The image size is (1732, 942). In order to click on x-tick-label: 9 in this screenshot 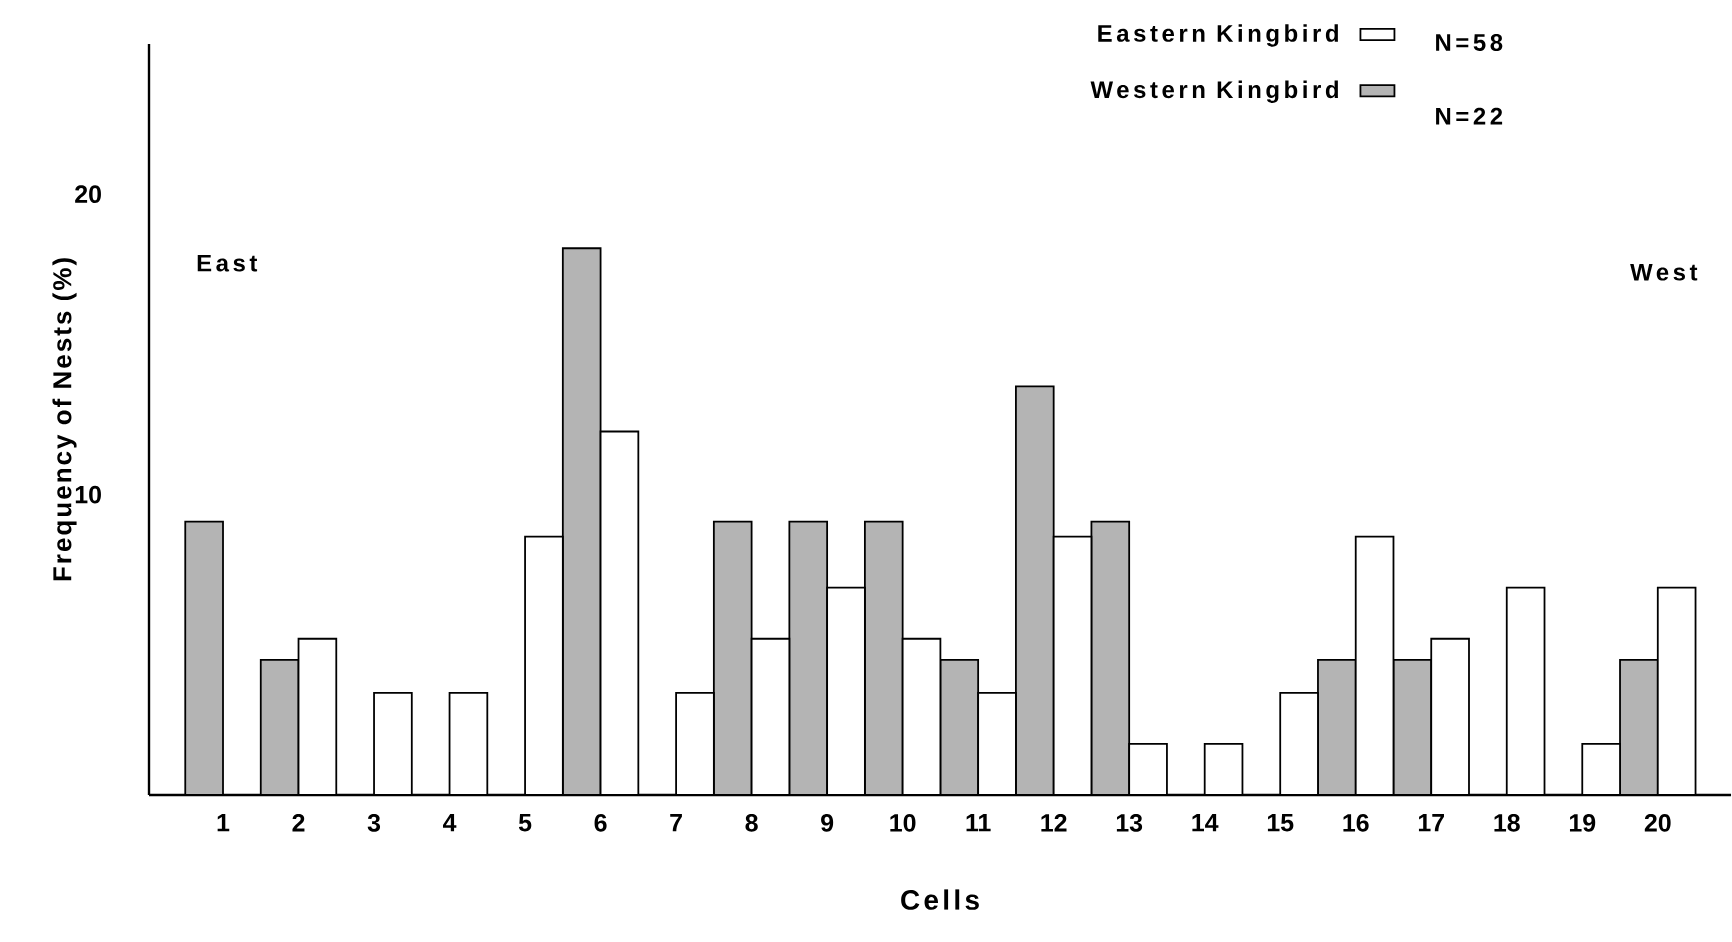, I will do `click(827, 823)`.